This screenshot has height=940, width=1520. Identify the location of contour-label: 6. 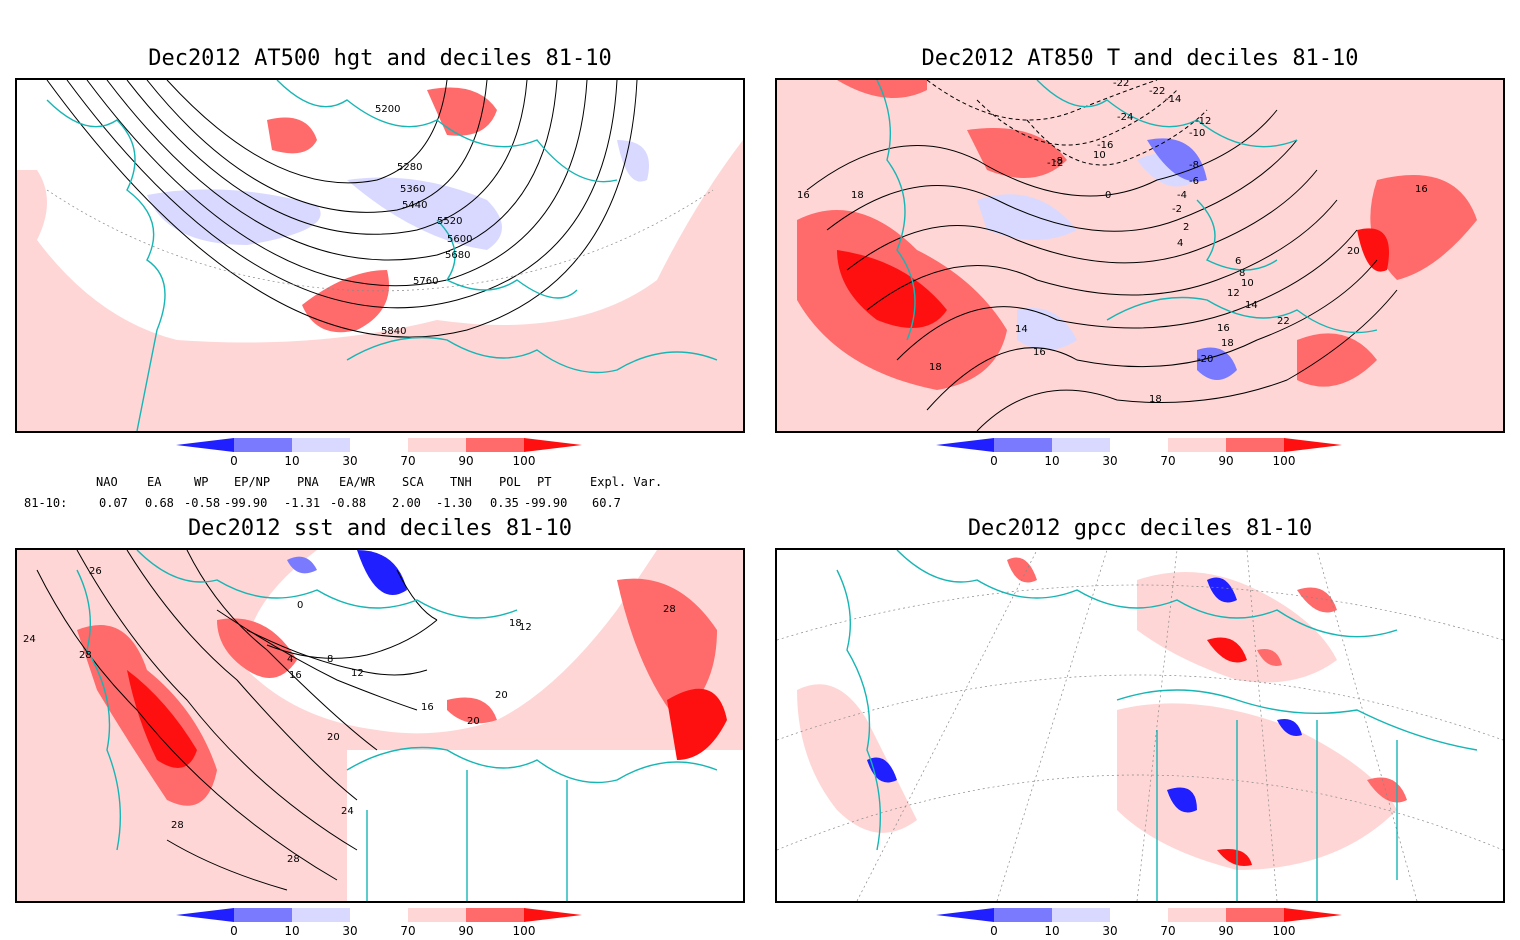
(1238, 261).